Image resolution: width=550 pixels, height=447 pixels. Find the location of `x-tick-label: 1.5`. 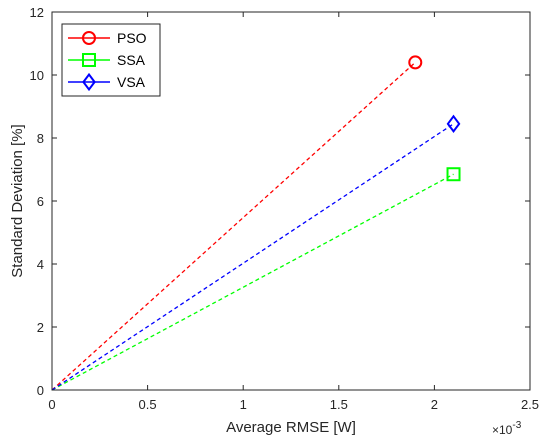

x-tick-label: 1.5 is located at coordinates (339, 404).